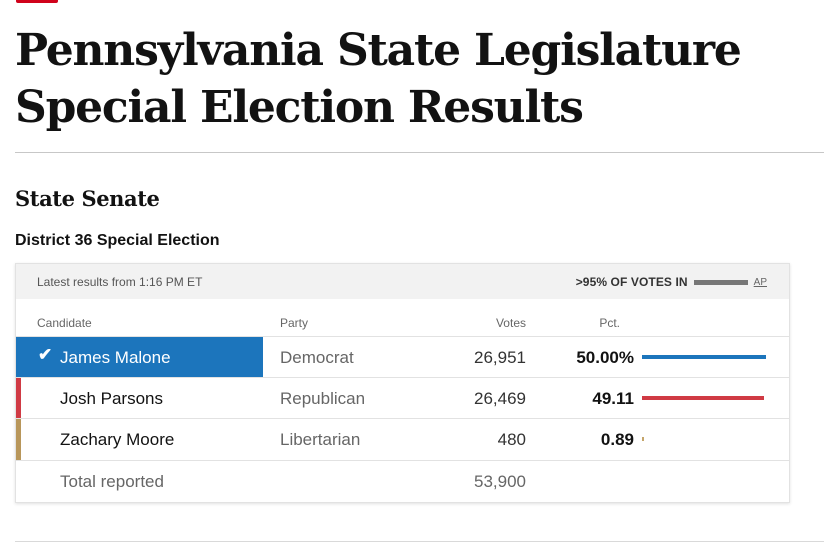 This screenshot has width=824, height=547. I want to click on candidate-party: Democrat, so click(317, 357).